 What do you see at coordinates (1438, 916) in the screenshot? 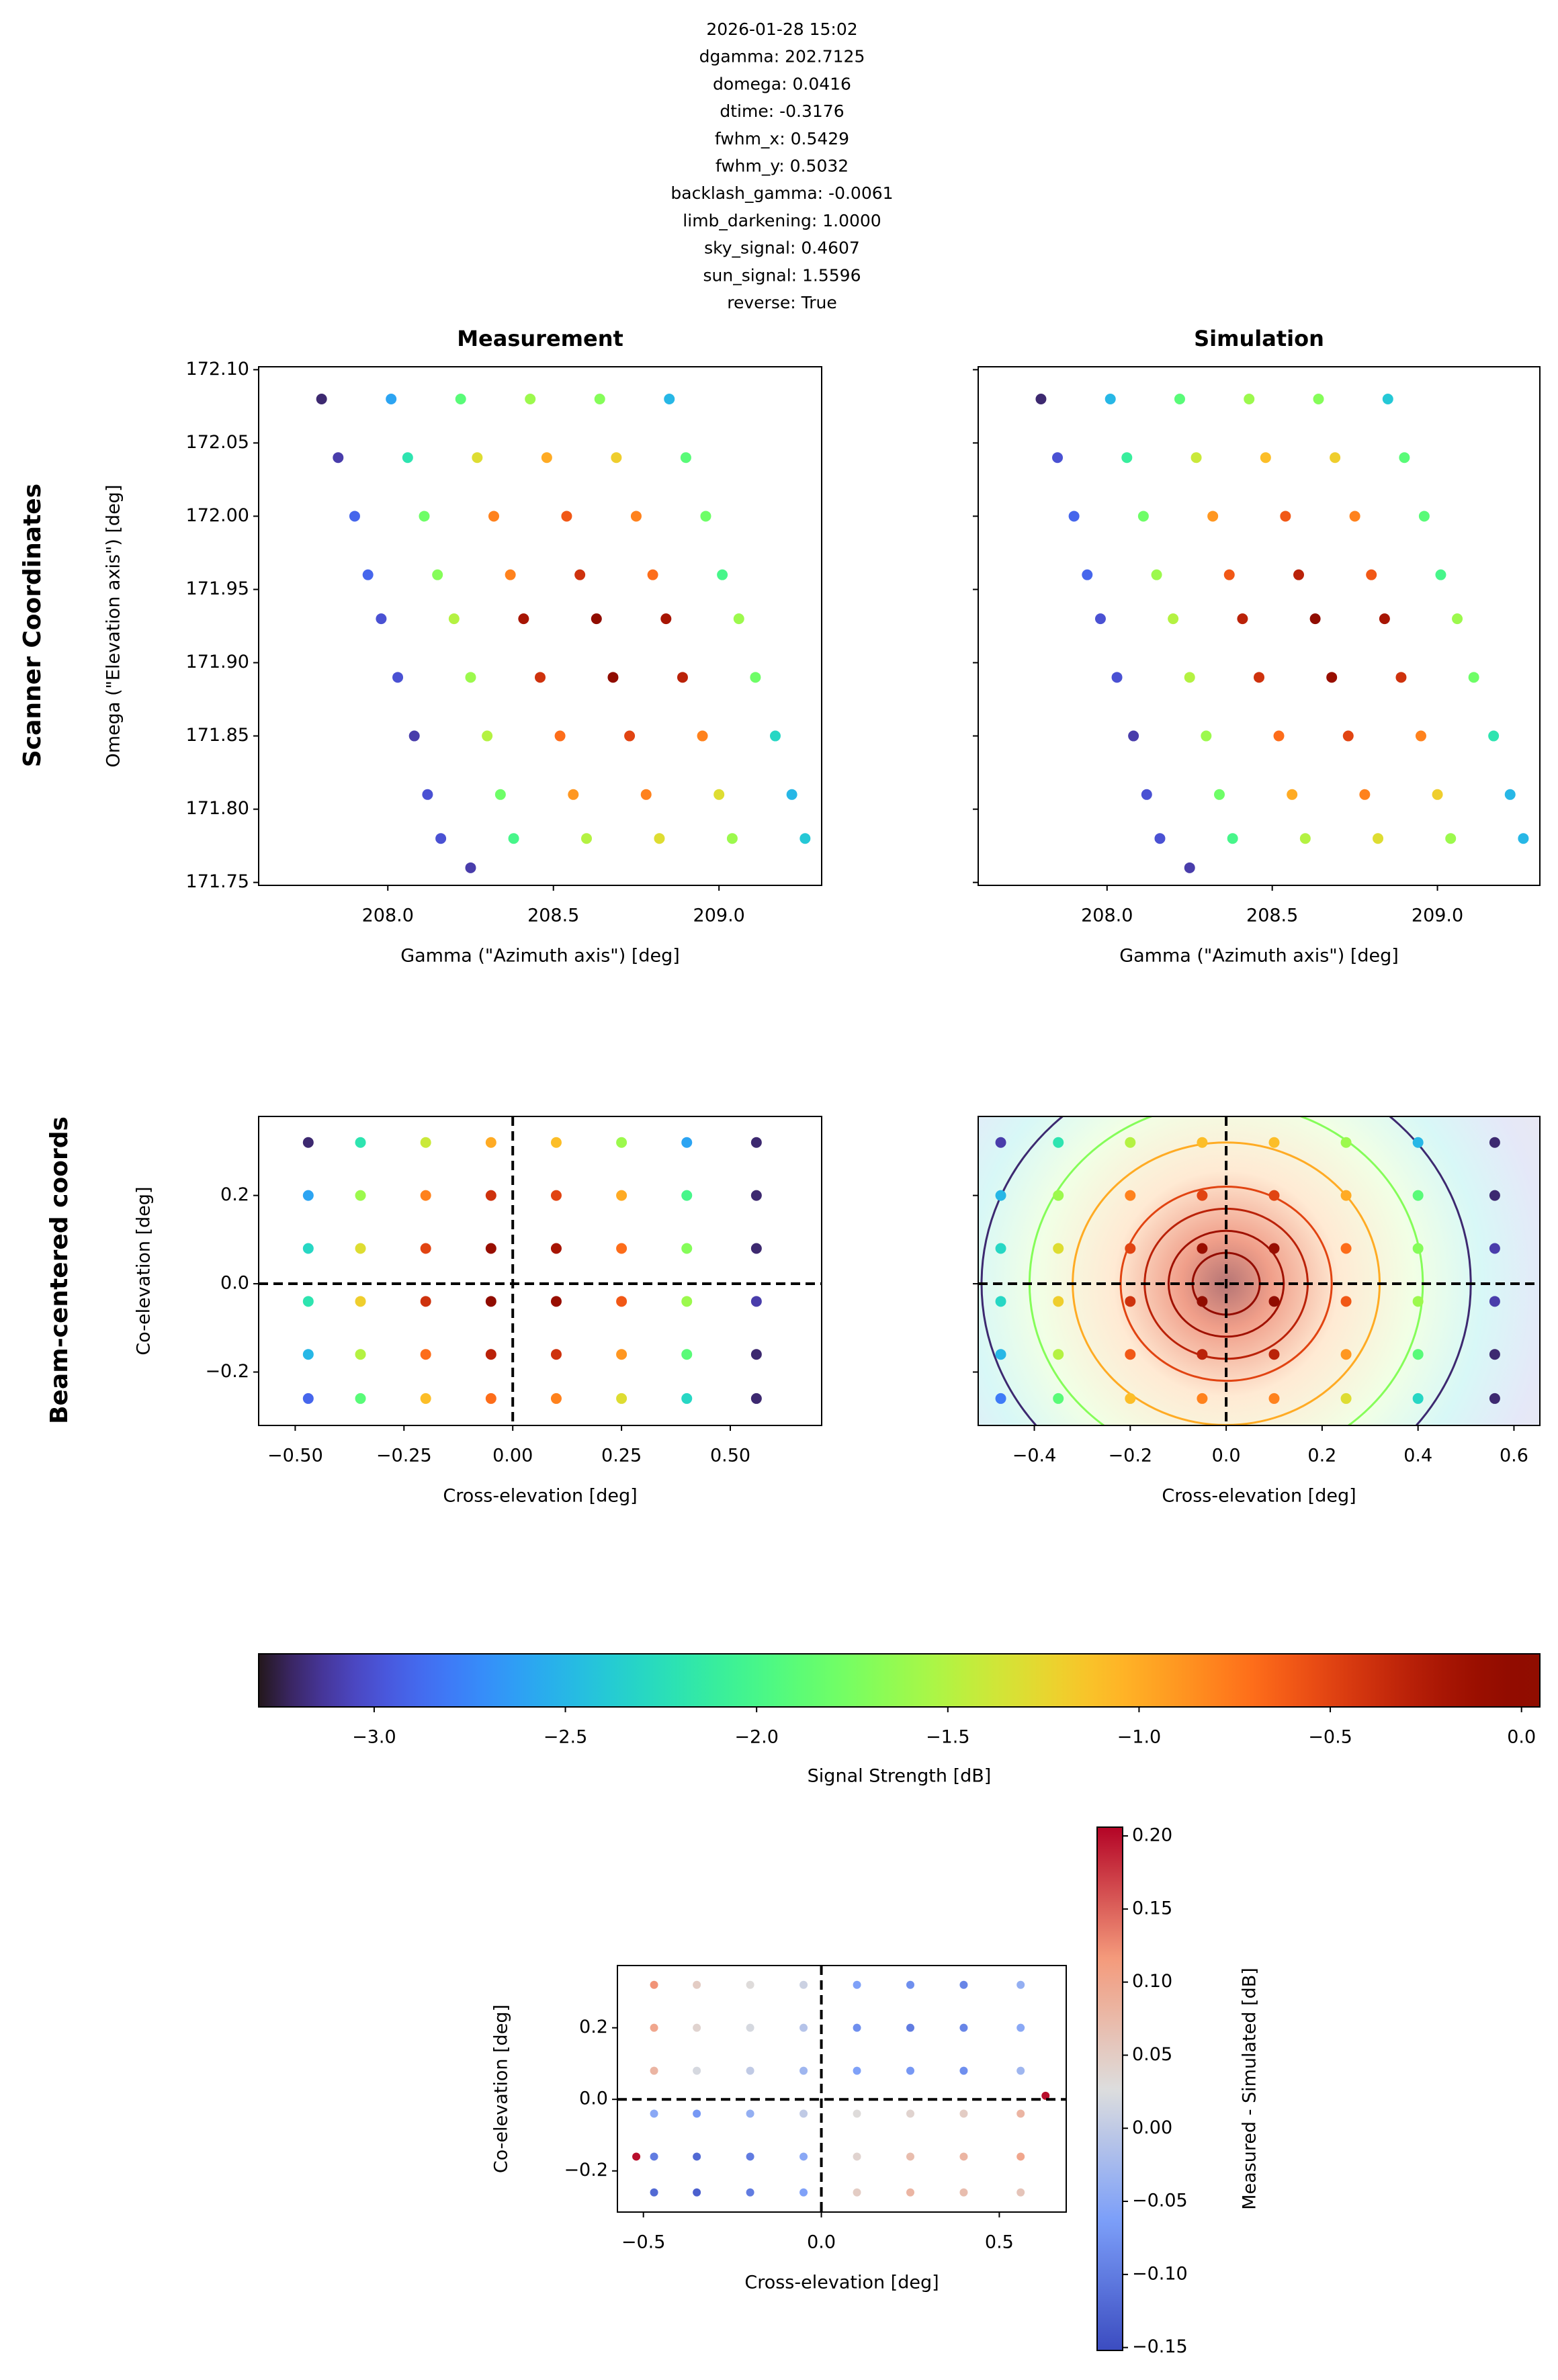
I see `x-tick-label: 209.0` at bounding box center [1438, 916].